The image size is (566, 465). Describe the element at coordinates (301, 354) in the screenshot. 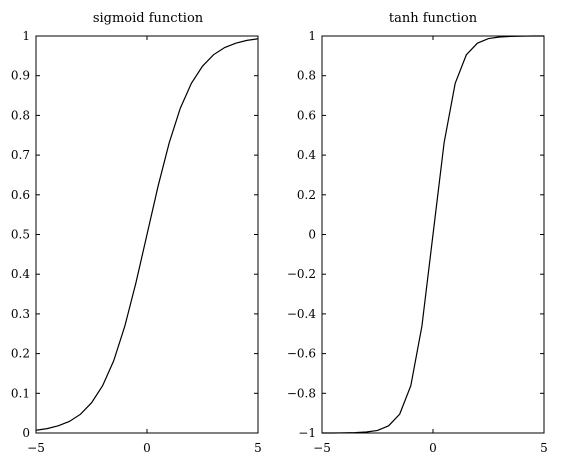

I see `tanh-ytick-label: −0.6` at that location.